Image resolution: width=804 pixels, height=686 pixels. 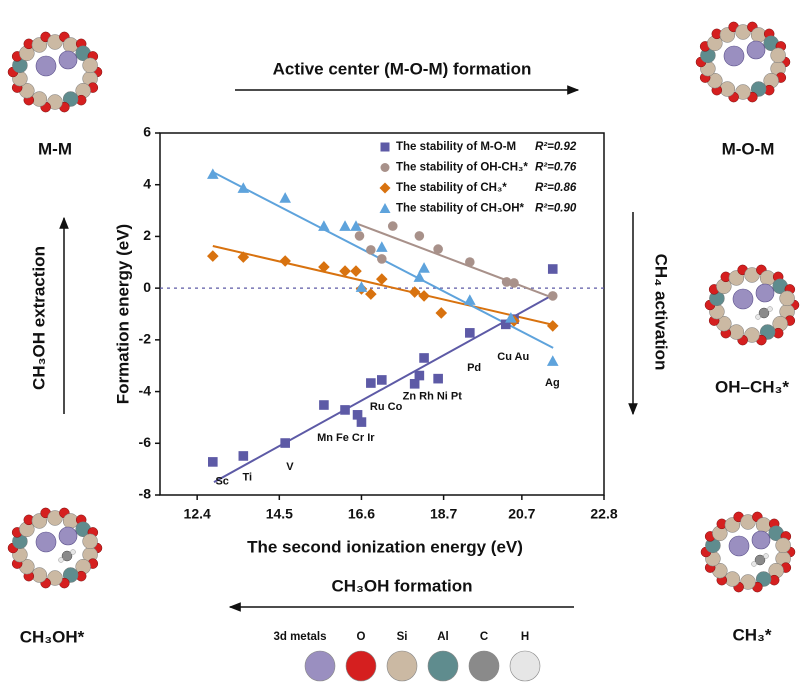 What do you see at coordinates (552, 383) in the screenshot?
I see `annotation: Ag` at bounding box center [552, 383].